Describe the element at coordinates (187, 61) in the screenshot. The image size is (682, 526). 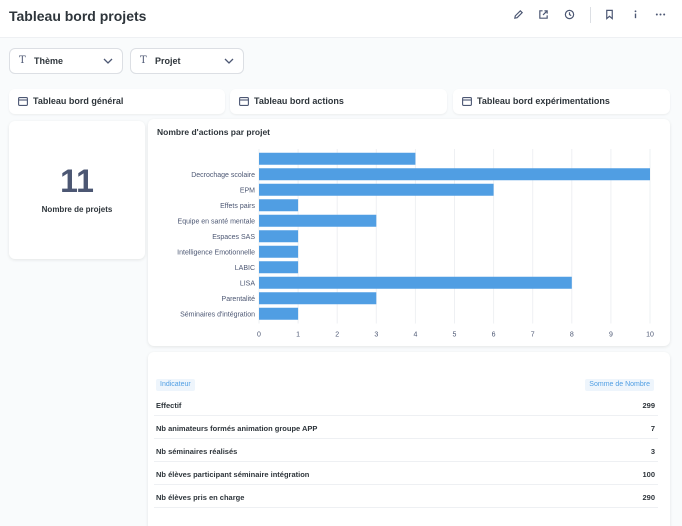
I see `filter-project: T Projet` at that location.